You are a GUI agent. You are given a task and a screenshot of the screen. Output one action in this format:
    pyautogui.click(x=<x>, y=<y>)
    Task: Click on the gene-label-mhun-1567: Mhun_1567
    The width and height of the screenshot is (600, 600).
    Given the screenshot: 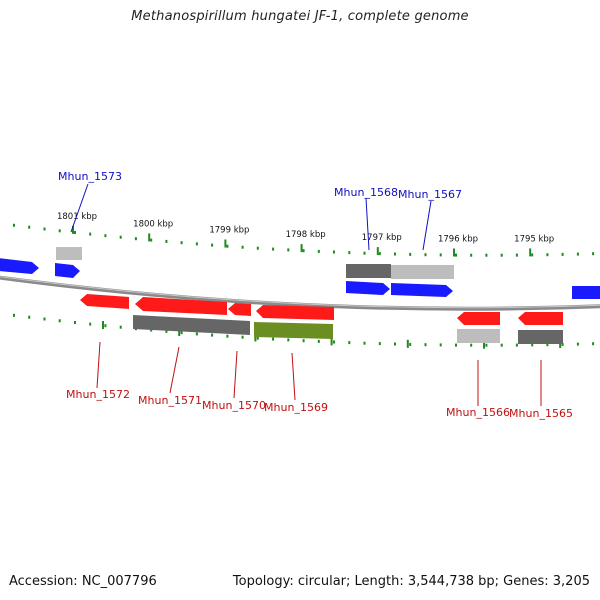 What is the action you would take?
    pyautogui.click(x=430, y=194)
    